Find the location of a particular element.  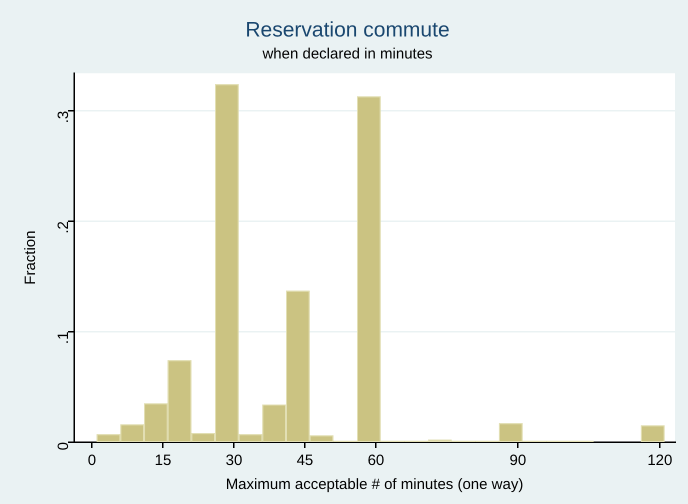

y-tick-label: .3 is located at coordinates (63, 117).